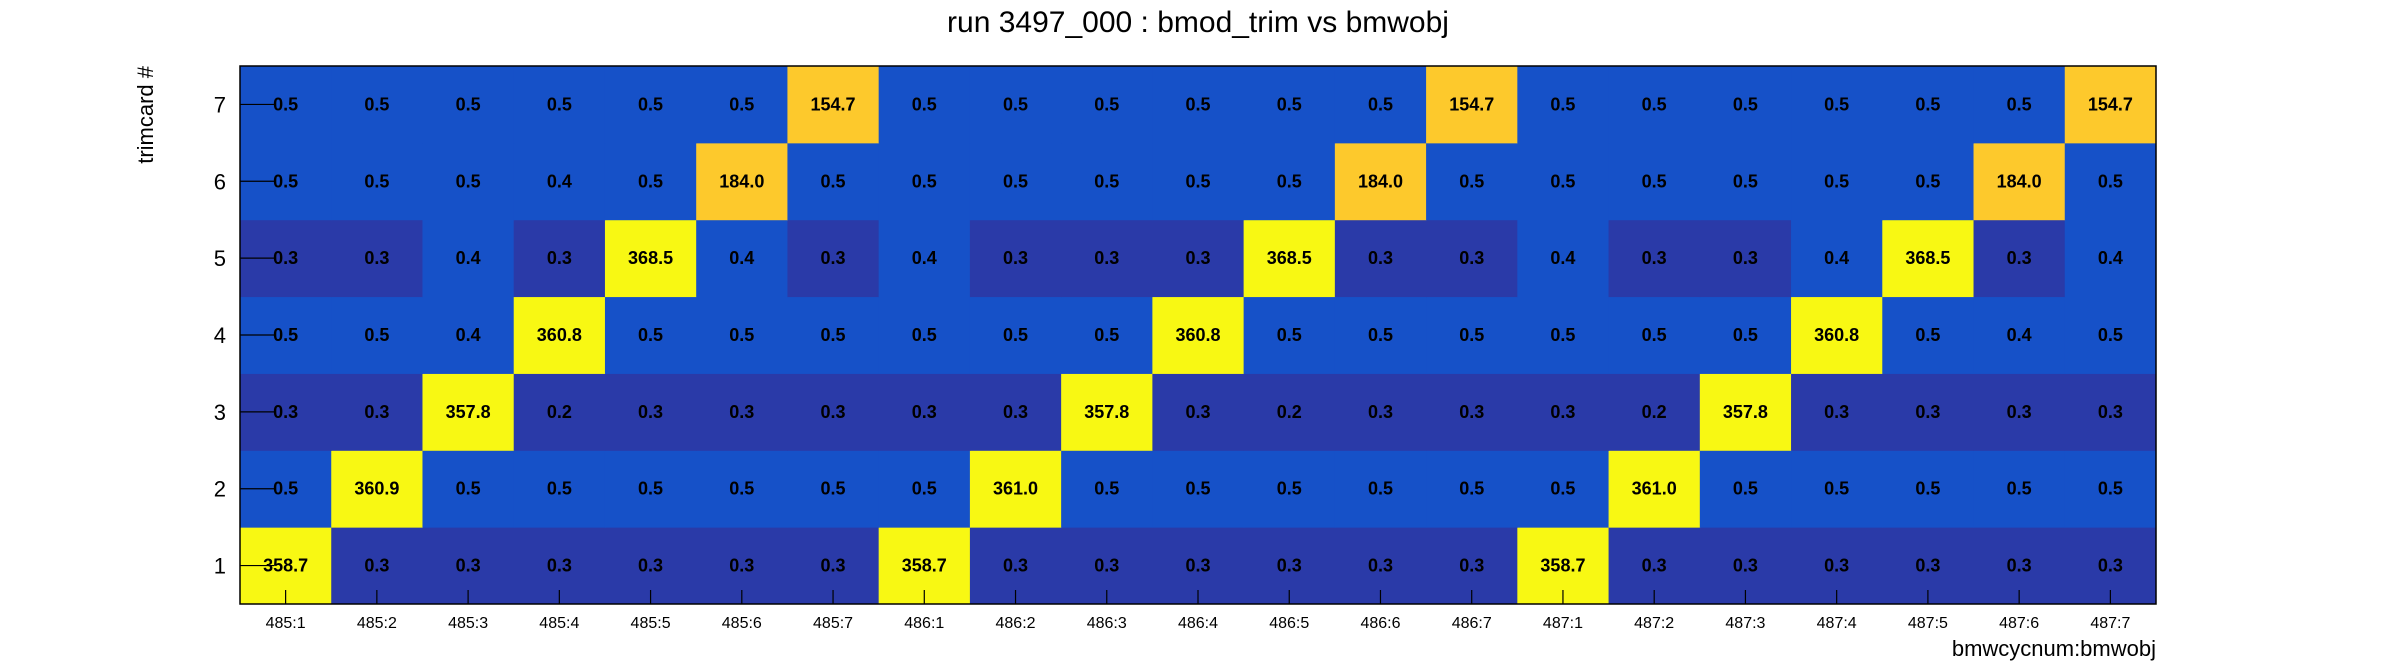 The width and height of the screenshot is (2396, 672). I want to click on cell-value-label: 361.0, so click(1654, 489).